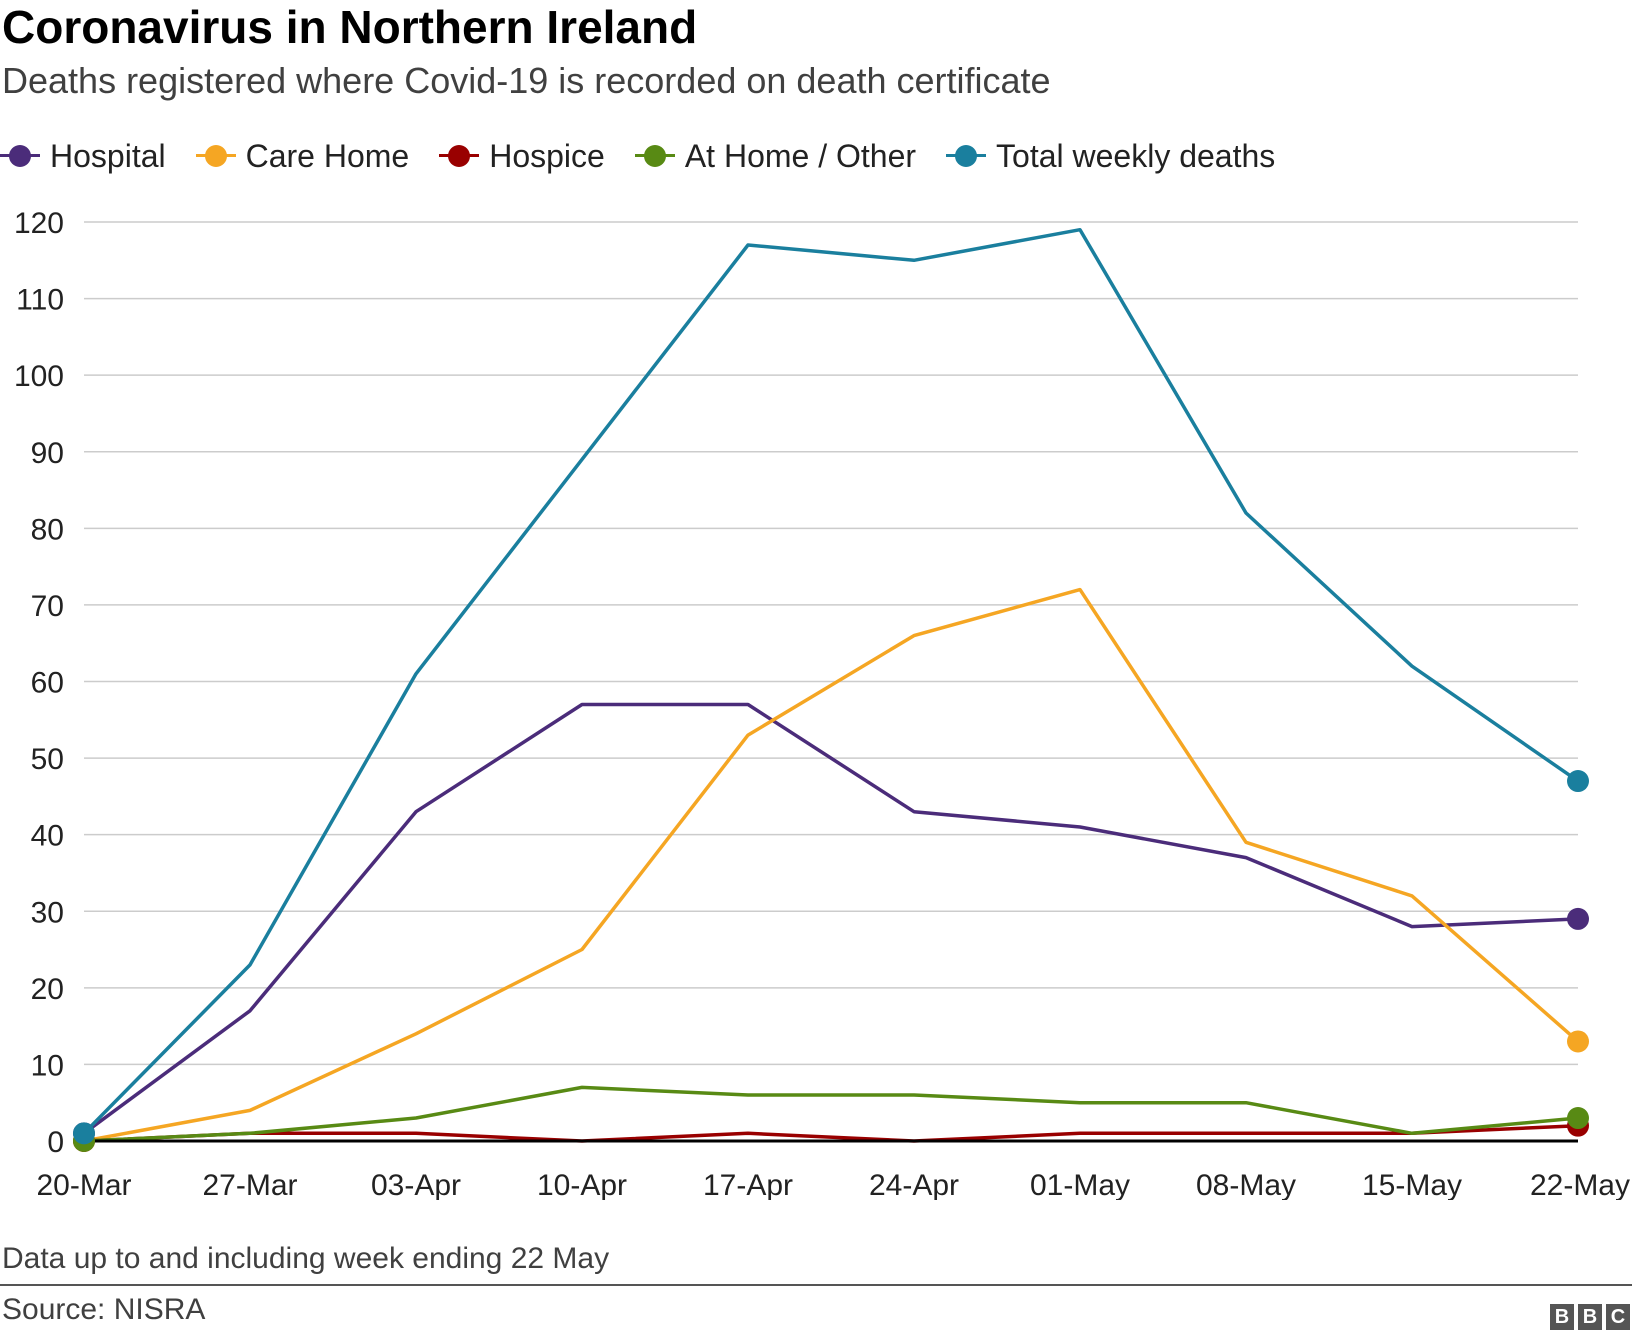 This screenshot has width=1632, height=1340. What do you see at coordinates (47, 1065) in the screenshot?
I see `y-tick-label: 10` at bounding box center [47, 1065].